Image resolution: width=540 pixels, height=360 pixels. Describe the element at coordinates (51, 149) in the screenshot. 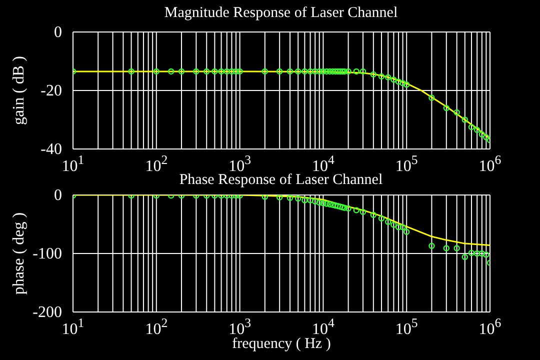

I see `y-tick-label: -40` at that location.